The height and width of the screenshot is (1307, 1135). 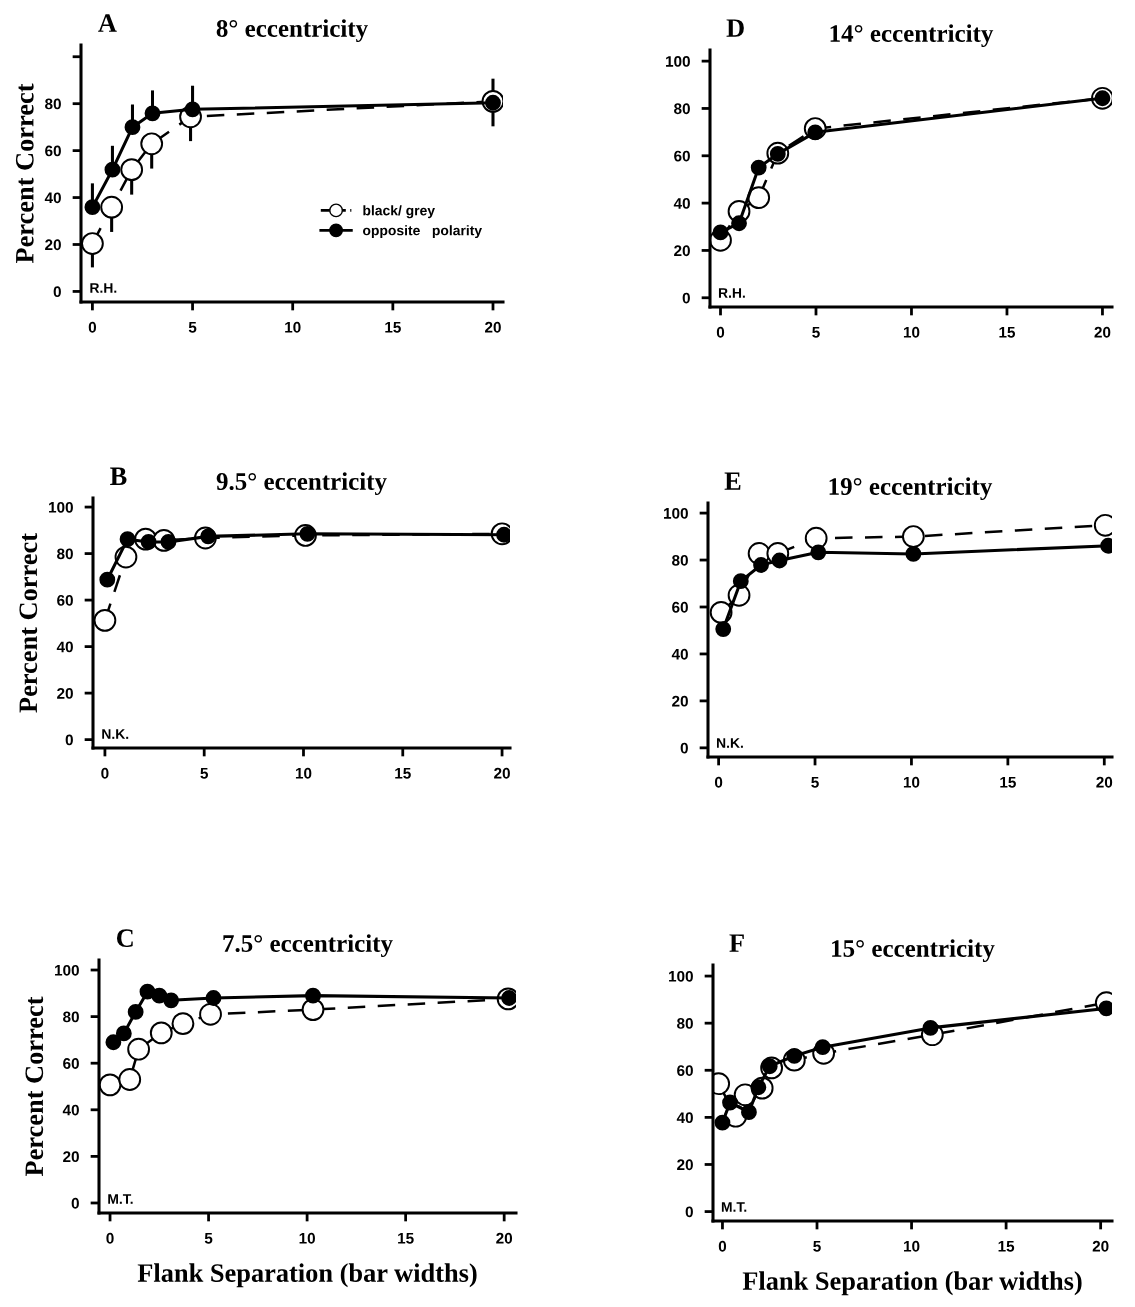 I want to click on legend-label: opposite polarity, so click(x=422, y=232).